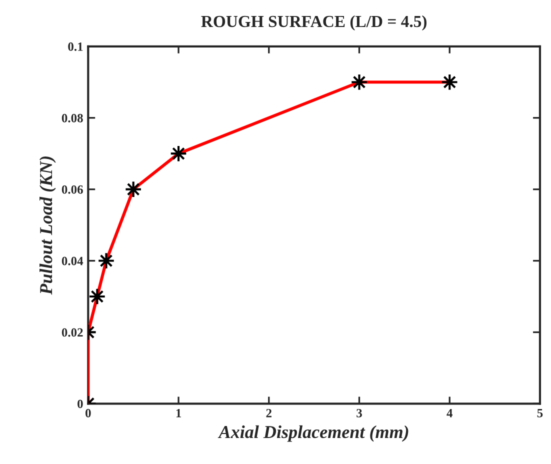 This screenshot has width=551, height=464. I want to click on x-tick-label: 0, so click(88, 413).